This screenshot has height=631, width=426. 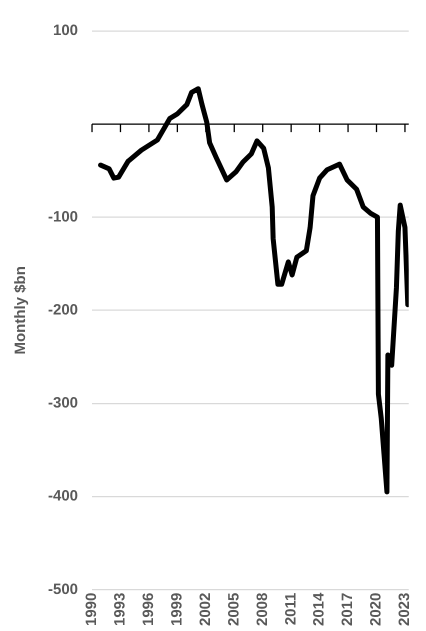 I want to click on x-tick-label: 1999, so click(x=177, y=609).